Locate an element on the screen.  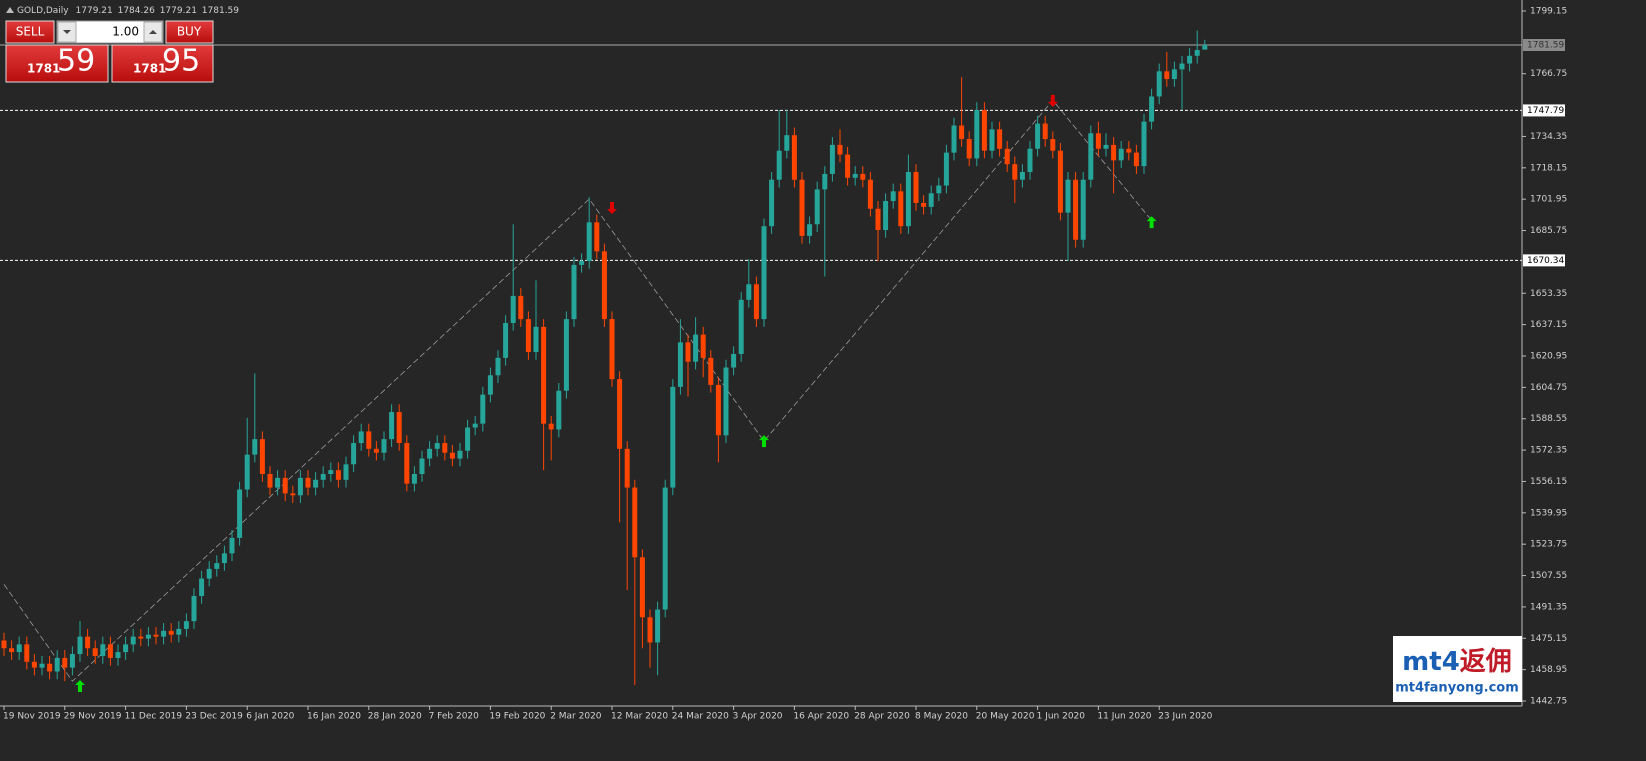
ask-small: 95 is located at coordinates (181, 61).